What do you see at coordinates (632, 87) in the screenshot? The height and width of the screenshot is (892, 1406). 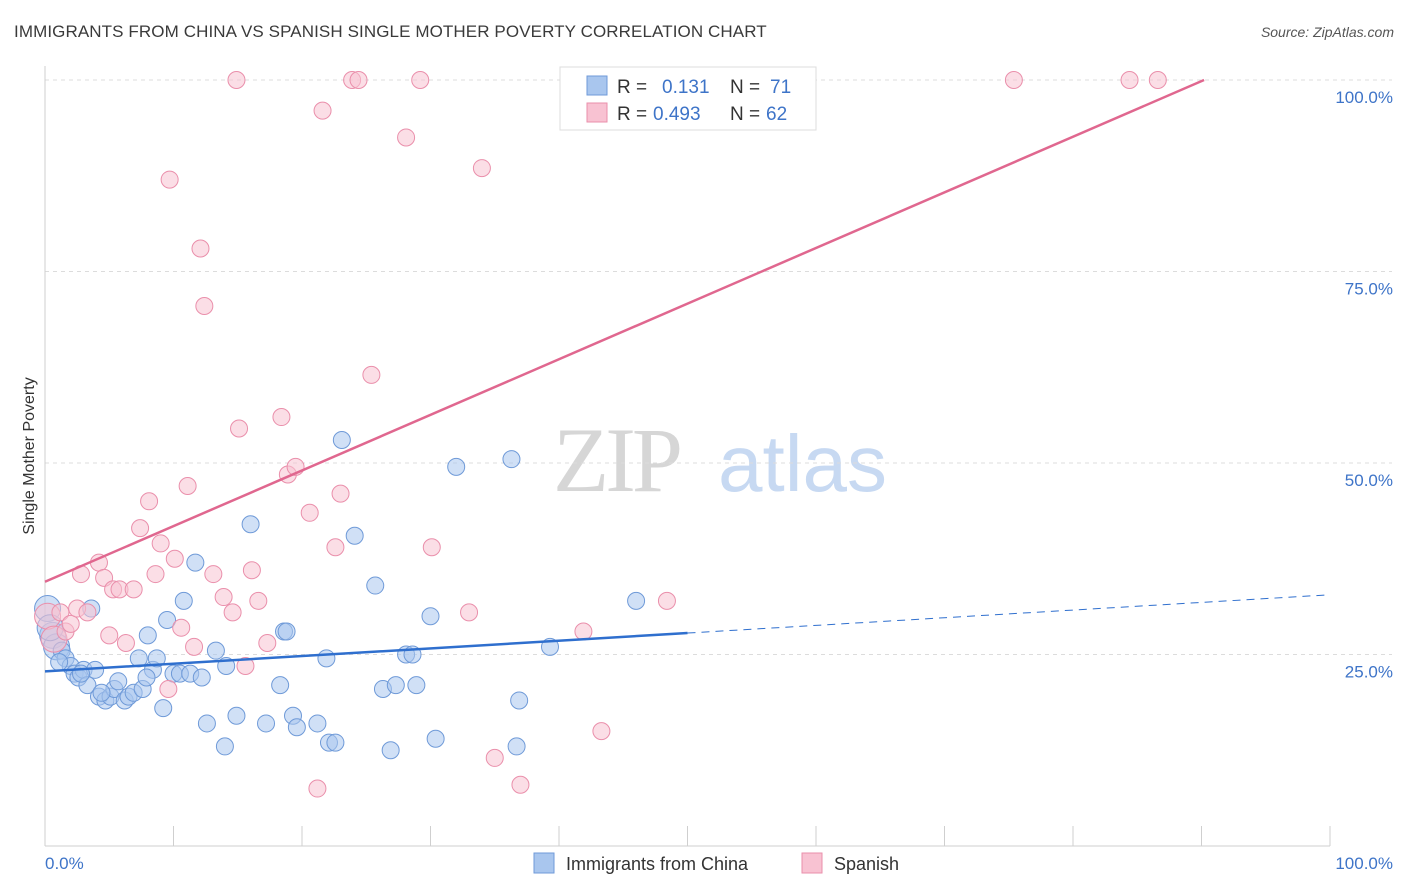 I see `legend-r-label-china: R =` at bounding box center [632, 87].